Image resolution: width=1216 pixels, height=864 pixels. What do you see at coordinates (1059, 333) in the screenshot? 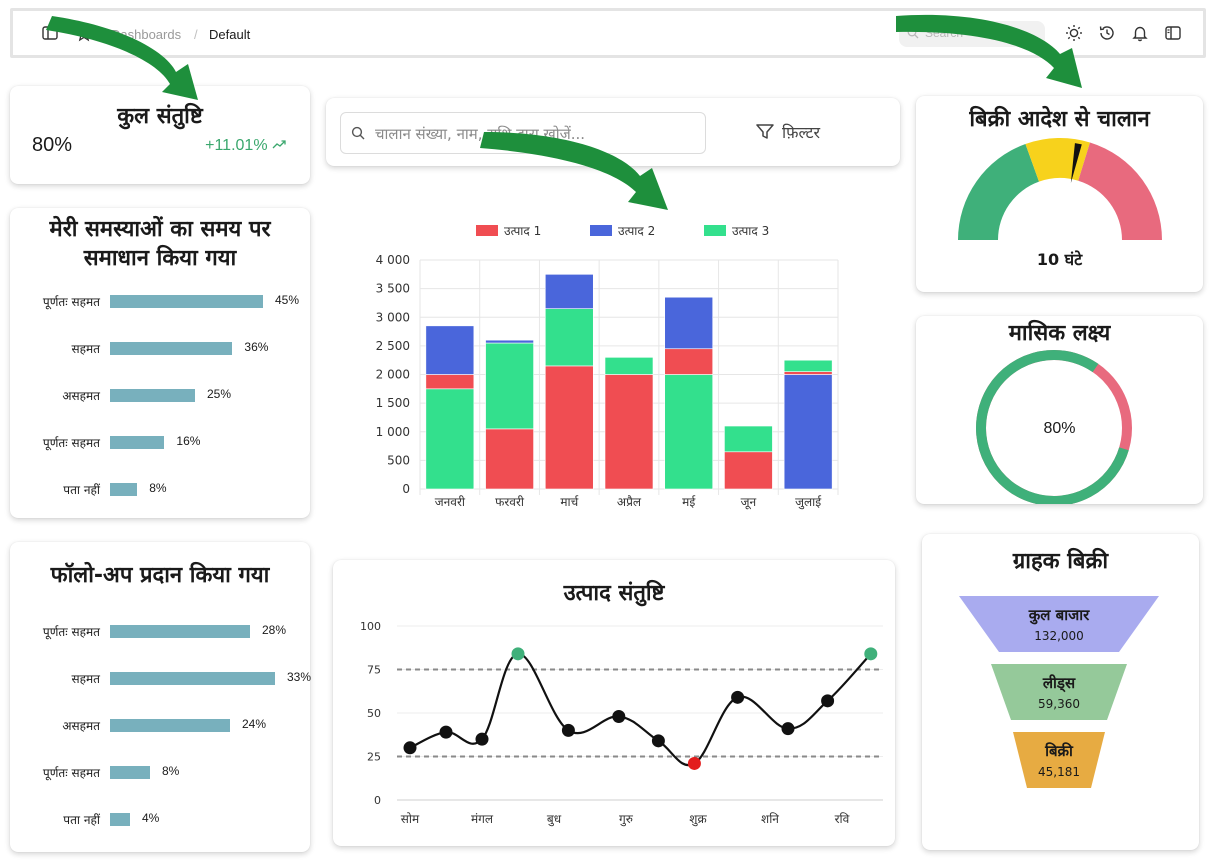
I see `monthly-target-title: मासिक लक्ष्य` at bounding box center [1059, 333].